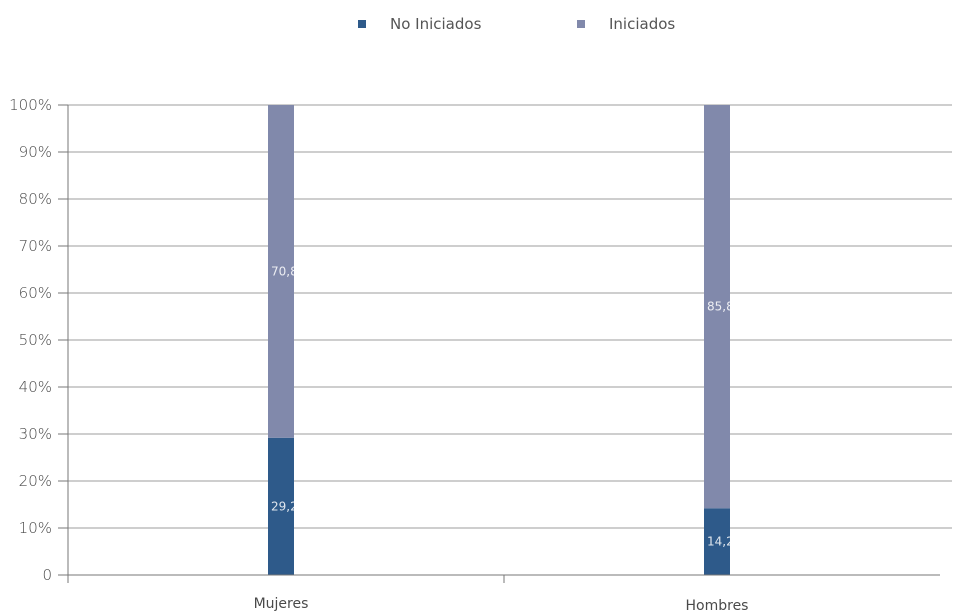  What do you see at coordinates (35, 528) in the screenshot?
I see `y-tick-label: 10%` at bounding box center [35, 528].